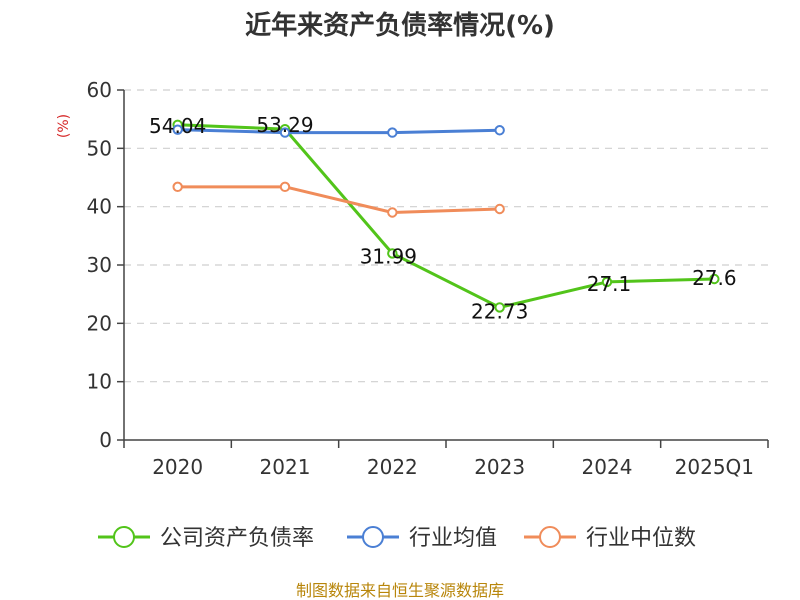 This screenshot has width=800, height=600. I want to click on x-tick-label: 2022, so click(392, 467).